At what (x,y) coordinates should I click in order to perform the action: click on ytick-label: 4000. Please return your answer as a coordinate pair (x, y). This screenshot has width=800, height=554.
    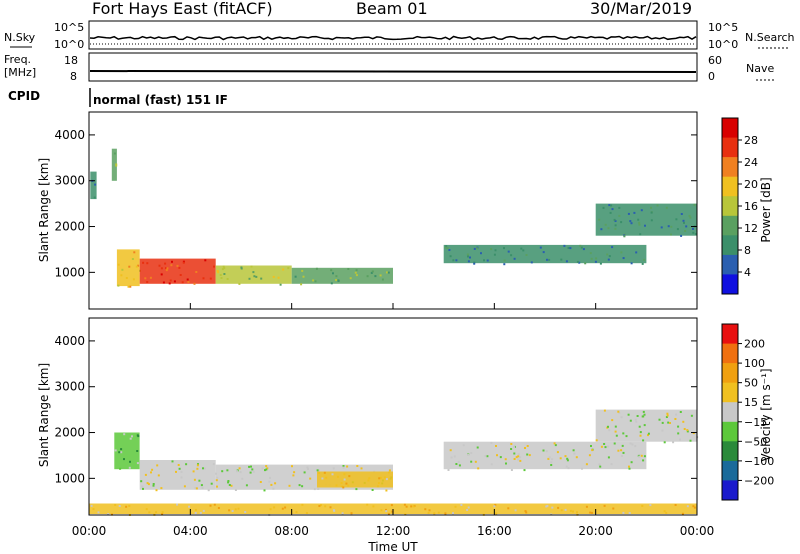
    Looking at the image, I should click on (69, 341).